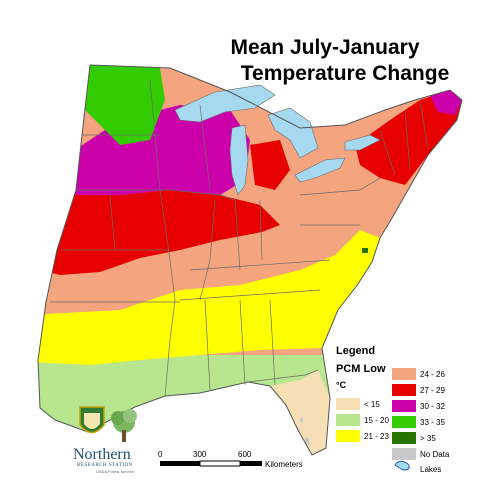  I want to click on lake-ontario, so click(362, 142).